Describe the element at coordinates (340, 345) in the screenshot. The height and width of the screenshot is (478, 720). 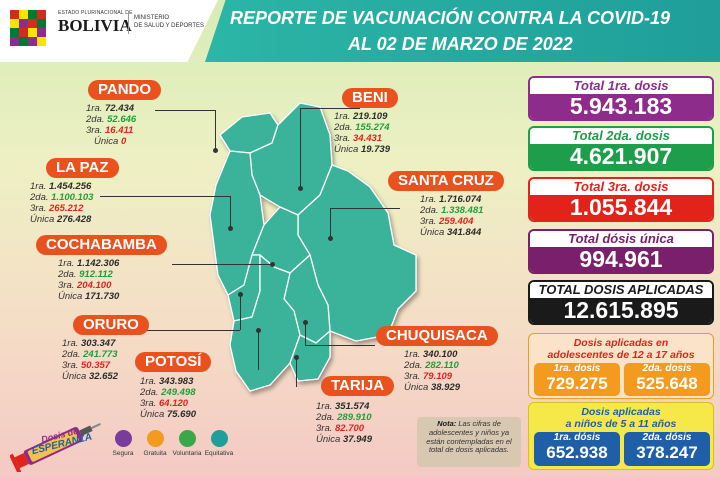
I see `chuquisaca-pointer` at that location.